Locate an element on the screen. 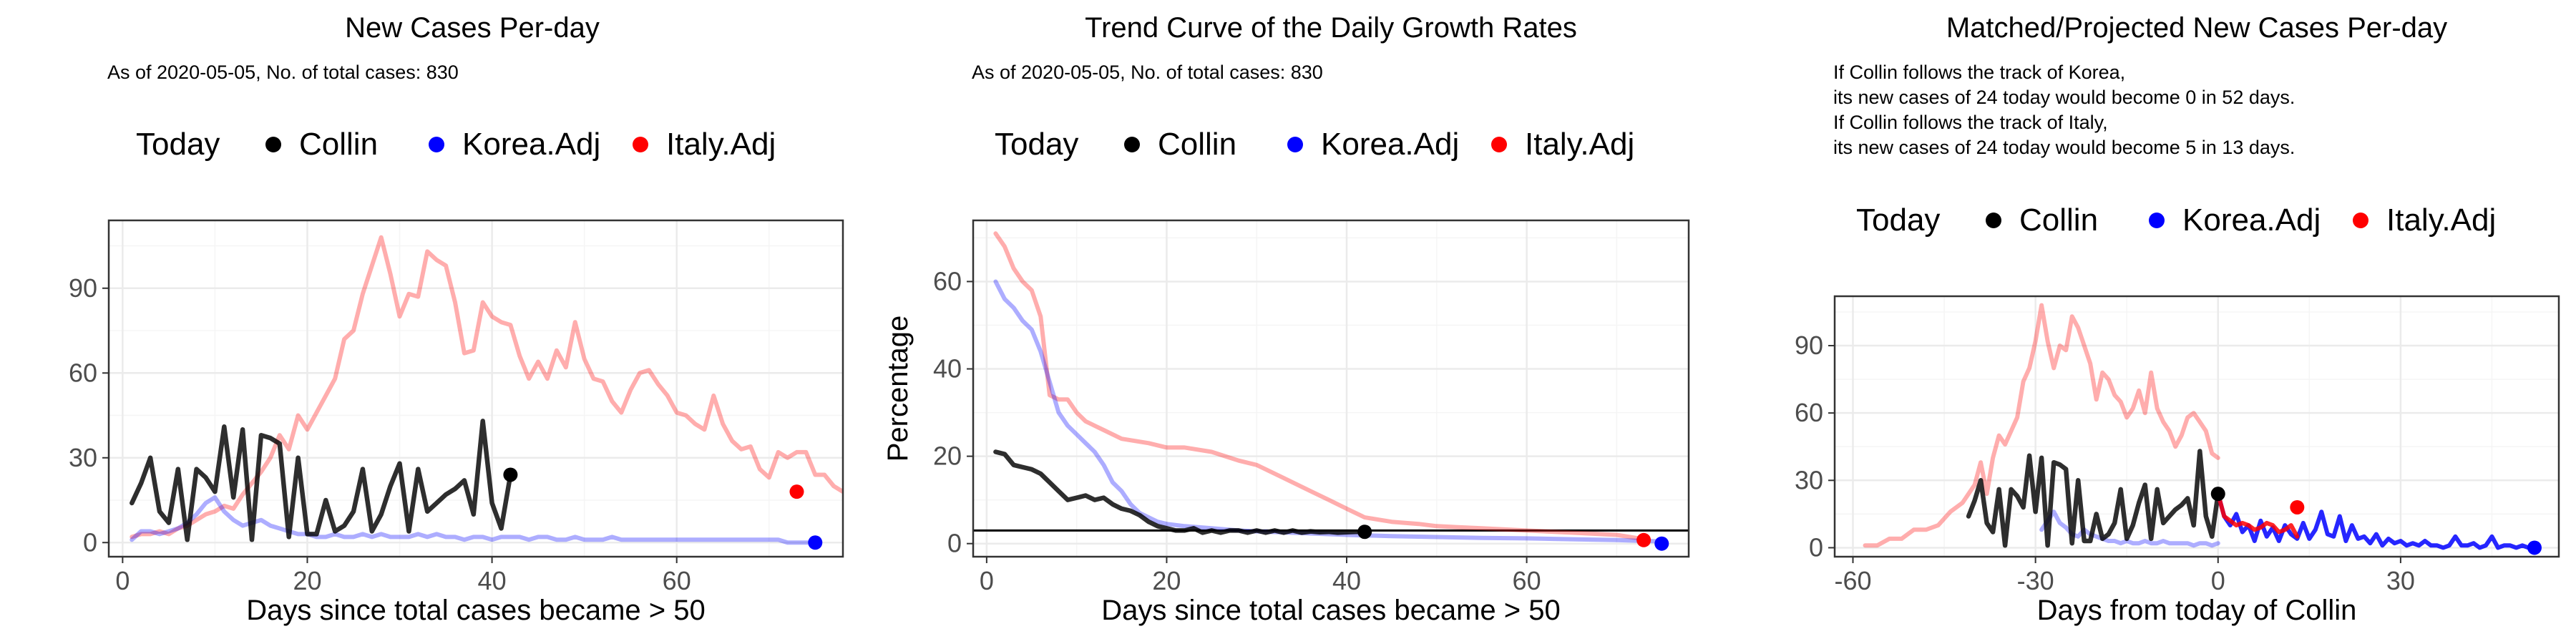 The height and width of the screenshot is (644, 2576). chart-note: If Collin follows the track of Italy, is located at coordinates (1970, 122).